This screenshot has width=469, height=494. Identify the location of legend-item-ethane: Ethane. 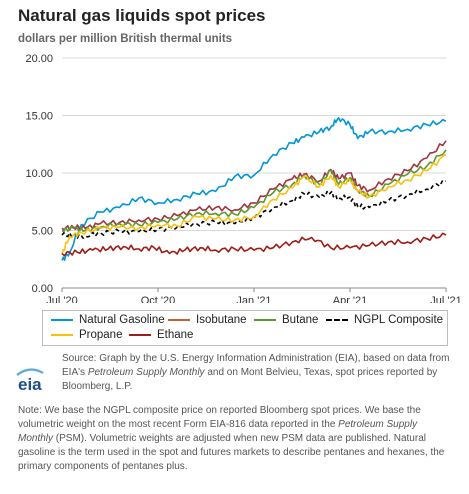
(161, 335).